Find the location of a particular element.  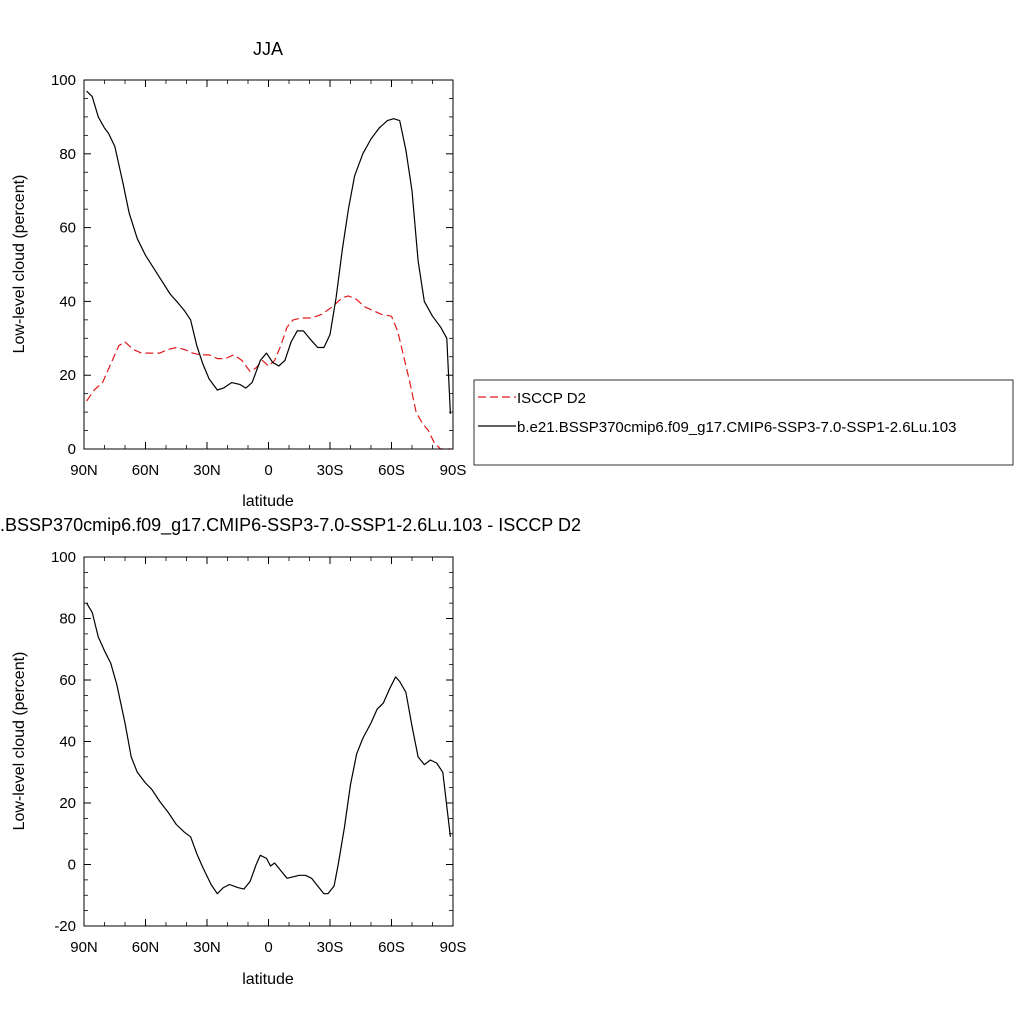

y-axis-ticks: 0 20 40 60 80 100 is located at coordinates (252, 265).